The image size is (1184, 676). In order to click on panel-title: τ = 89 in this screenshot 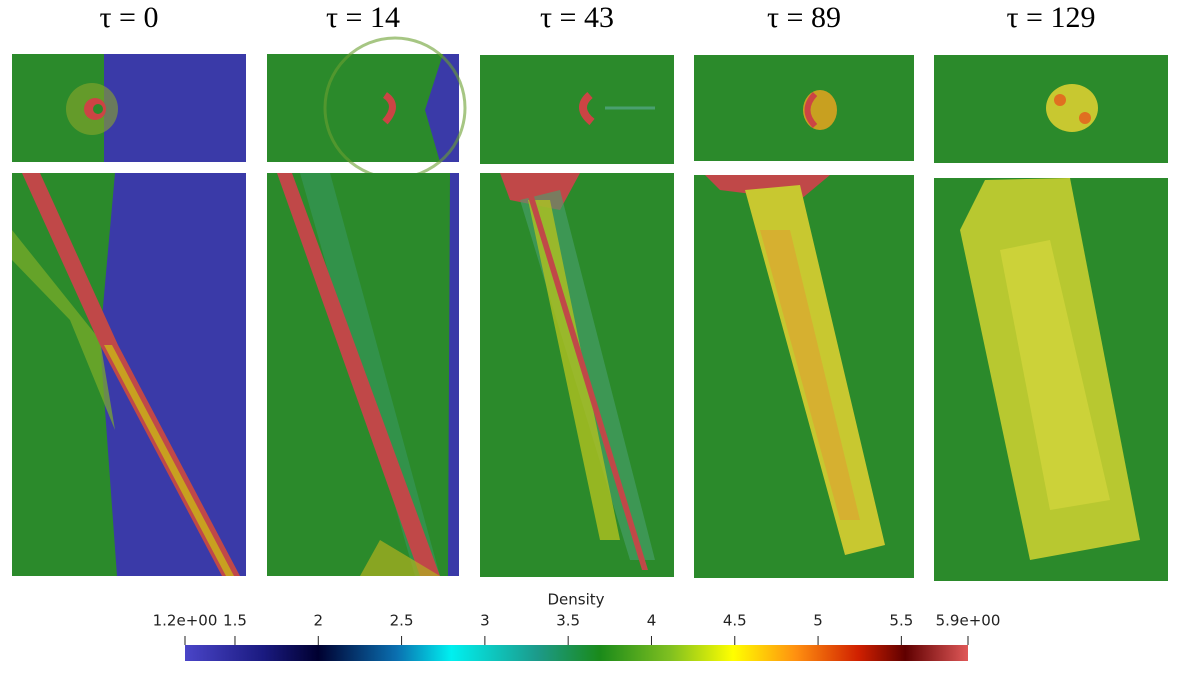, I will do `click(804, 17)`.